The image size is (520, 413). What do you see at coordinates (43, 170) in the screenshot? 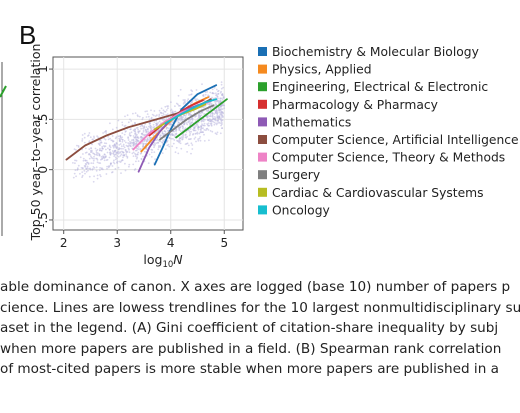
I see `y-tick-label: 0` at bounding box center [43, 170].